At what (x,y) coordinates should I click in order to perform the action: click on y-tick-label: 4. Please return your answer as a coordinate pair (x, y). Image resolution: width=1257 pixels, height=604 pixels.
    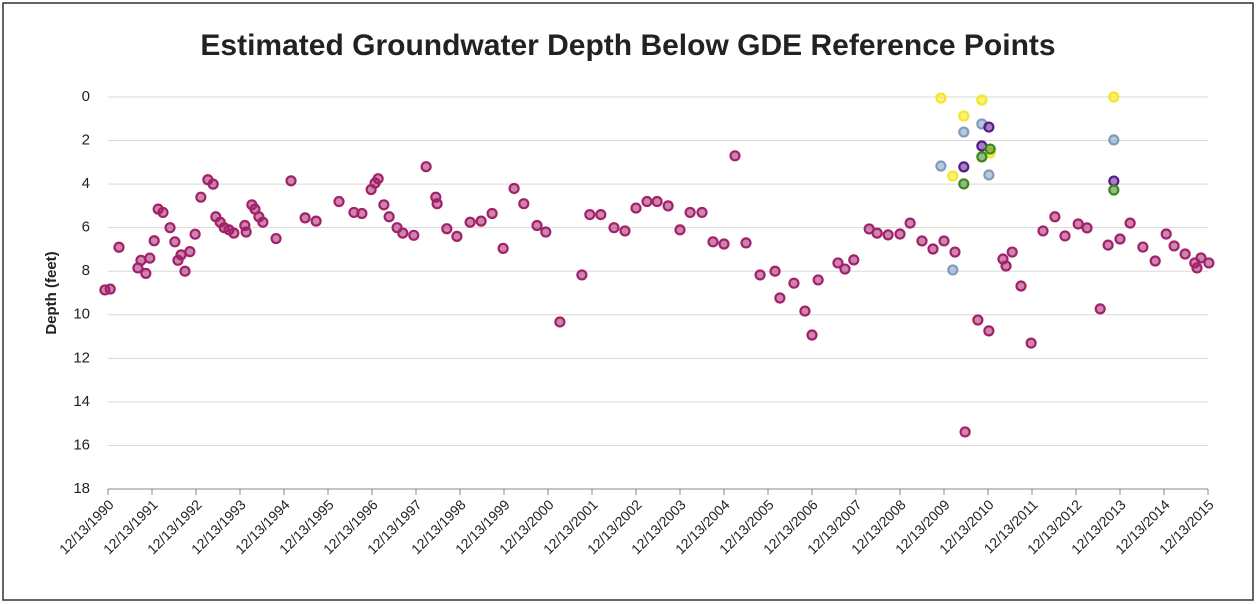
    Looking at the image, I should click on (86, 183).